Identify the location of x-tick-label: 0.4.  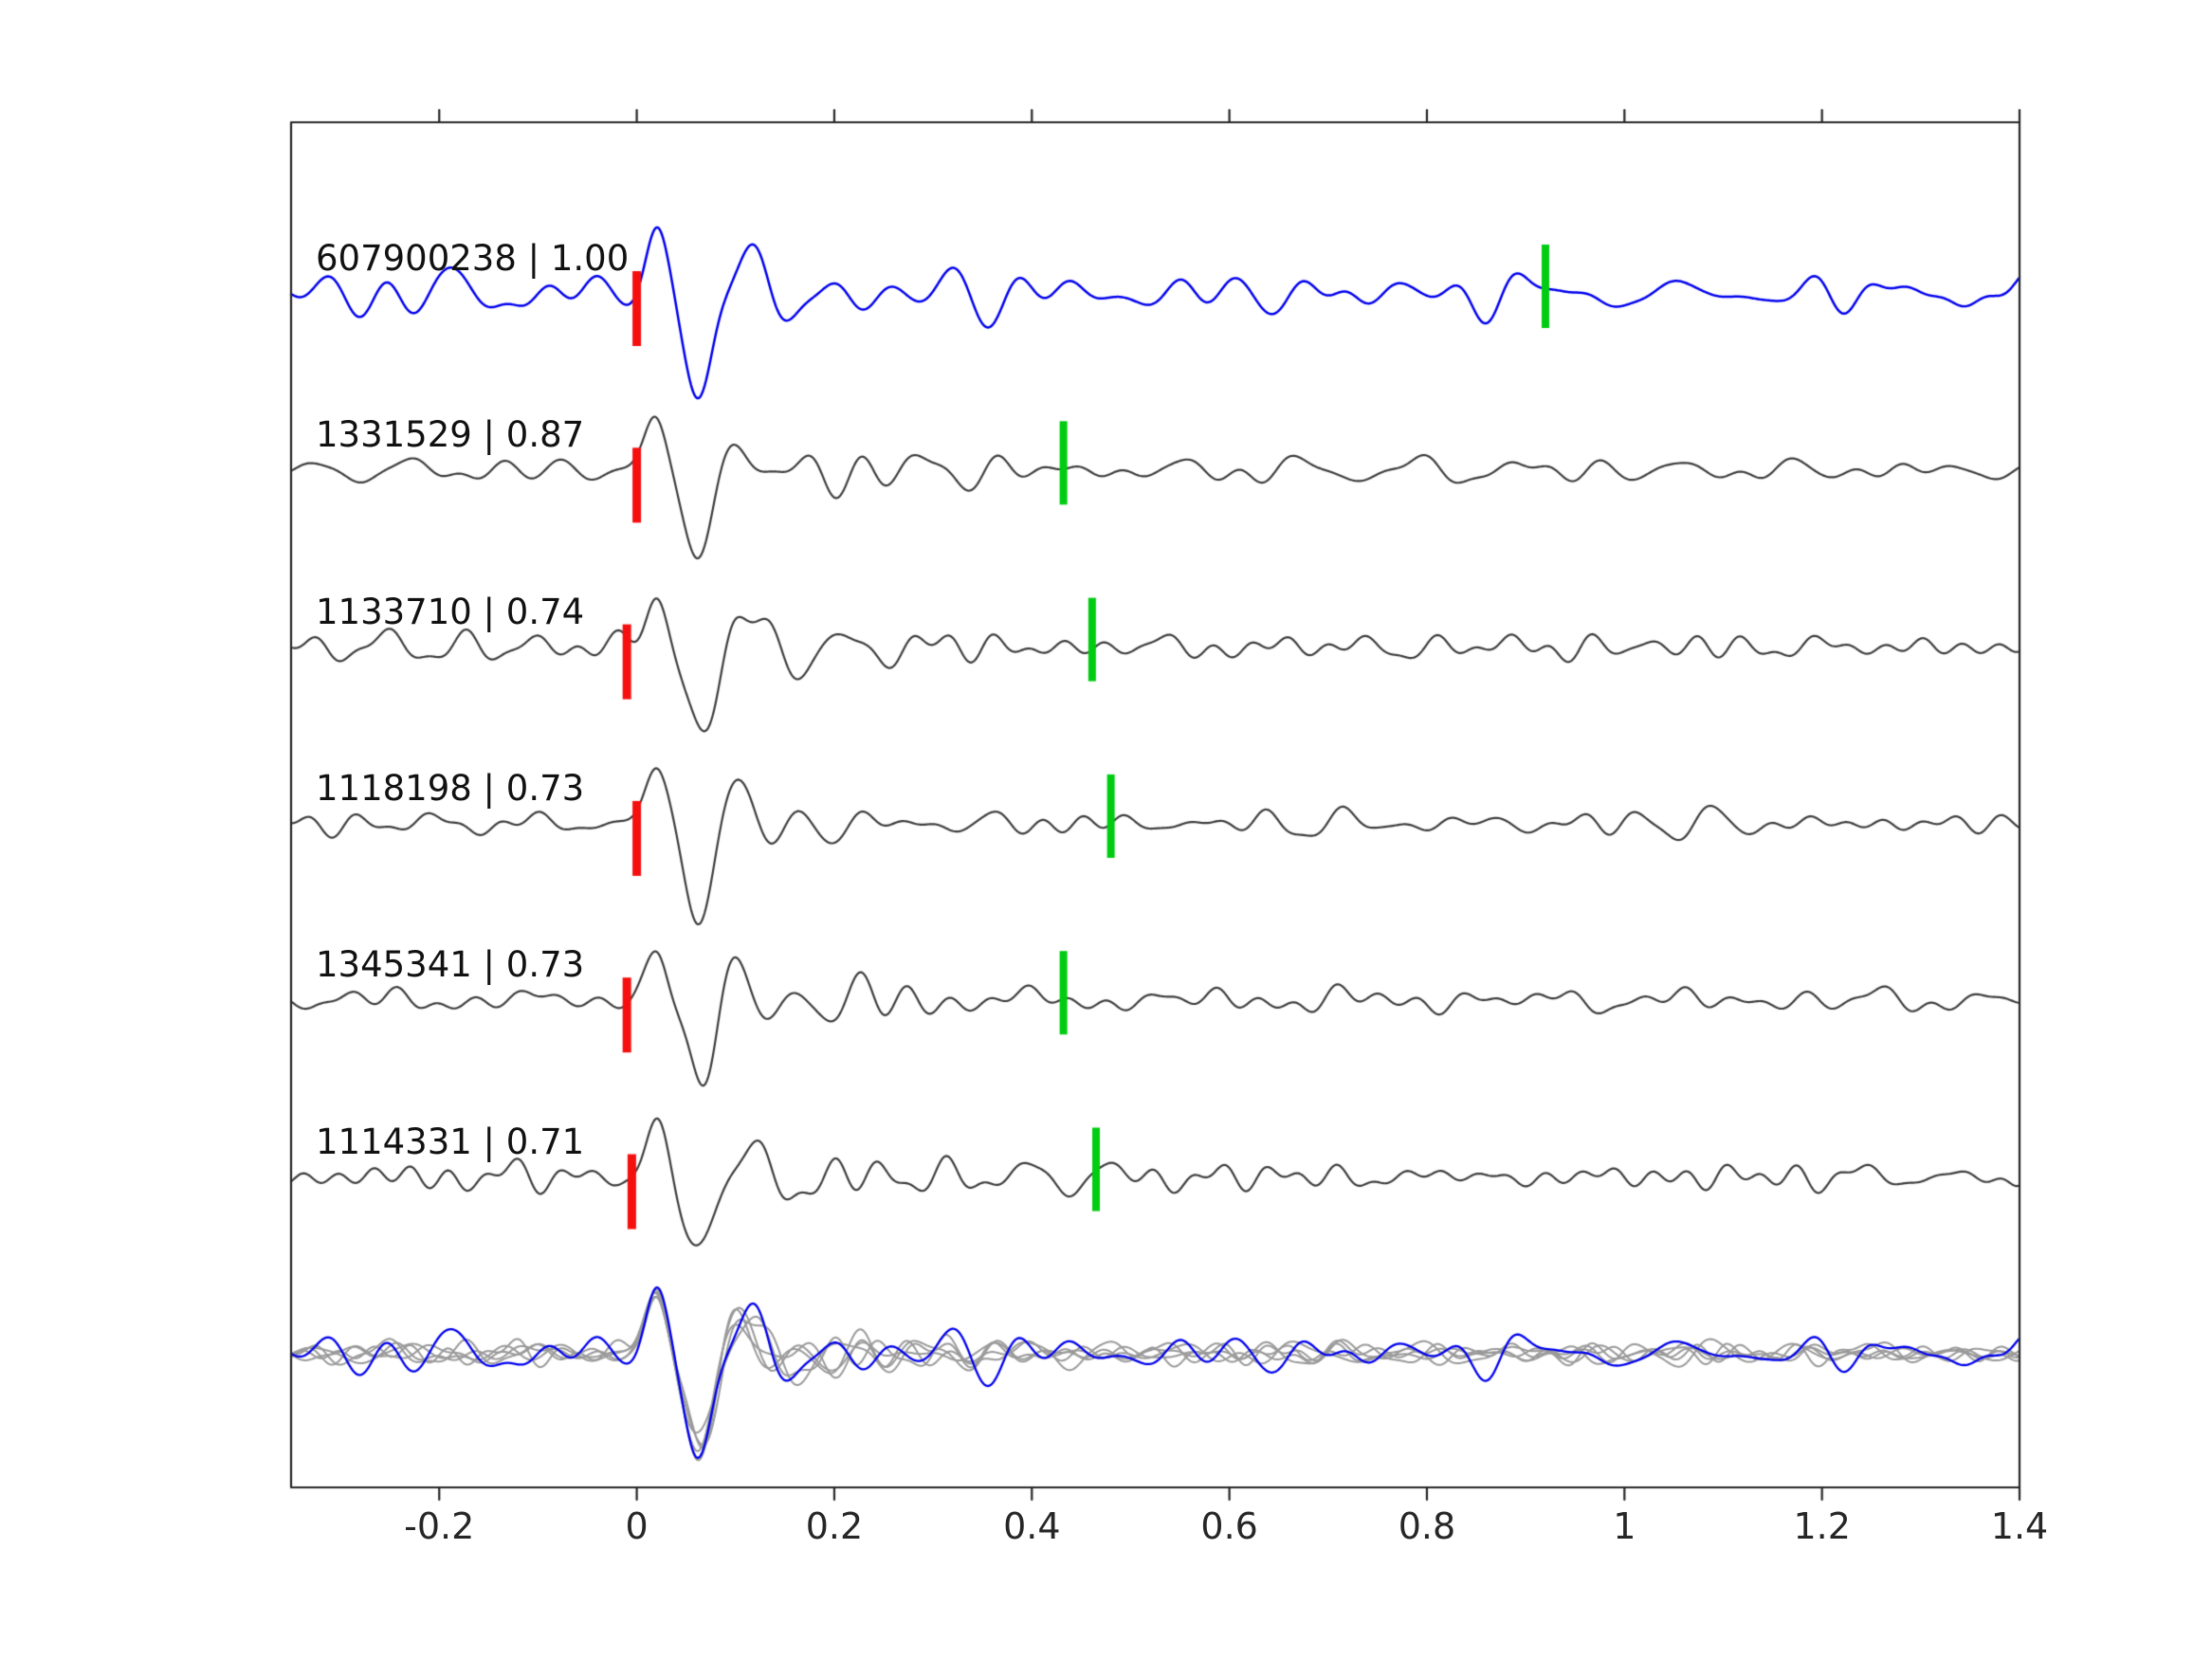
(1032, 1526).